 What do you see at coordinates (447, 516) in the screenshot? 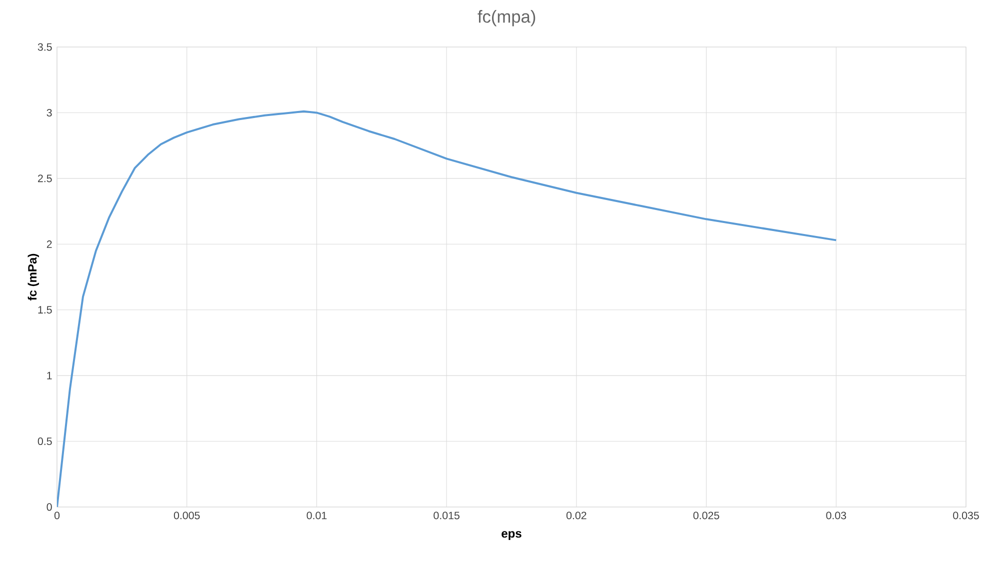
I see `x-tick-label: 0.015` at bounding box center [447, 516].